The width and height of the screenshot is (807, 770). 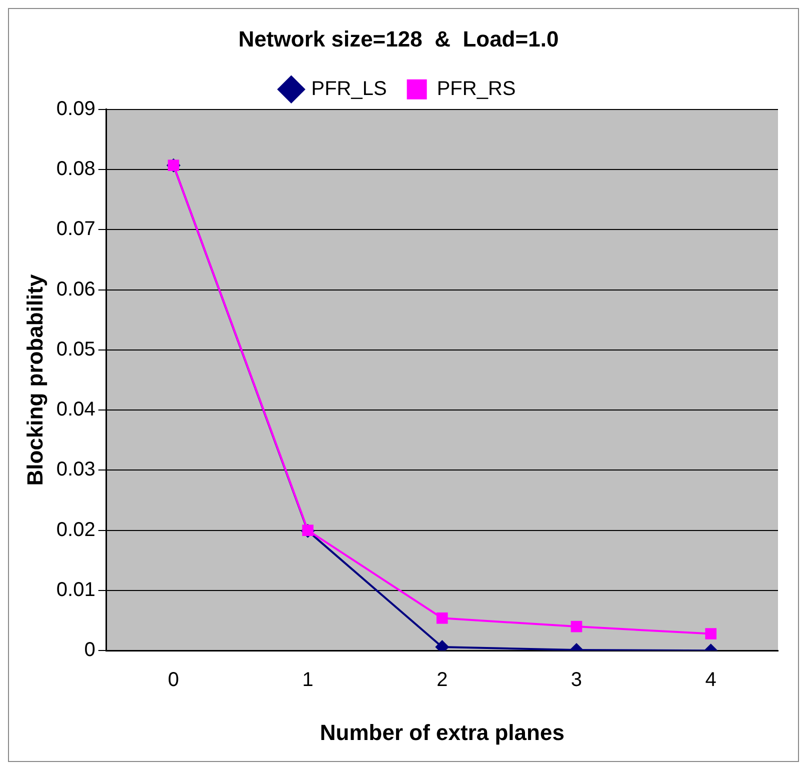 What do you see at coordinates (76, 469) in the screenshot?
I see `y-tick-label: 0.03` at bounding box center [76, 469].